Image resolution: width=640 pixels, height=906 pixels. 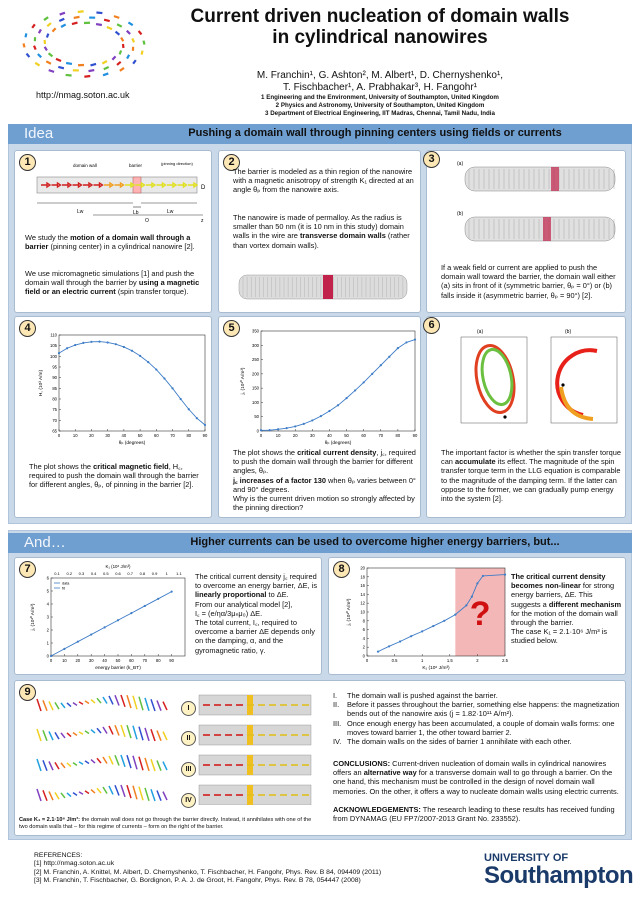 What do you see at coordinates (323, 287) in the screenshot?
I see `nanowire-mesh-image` at bounding box center [323, 287].